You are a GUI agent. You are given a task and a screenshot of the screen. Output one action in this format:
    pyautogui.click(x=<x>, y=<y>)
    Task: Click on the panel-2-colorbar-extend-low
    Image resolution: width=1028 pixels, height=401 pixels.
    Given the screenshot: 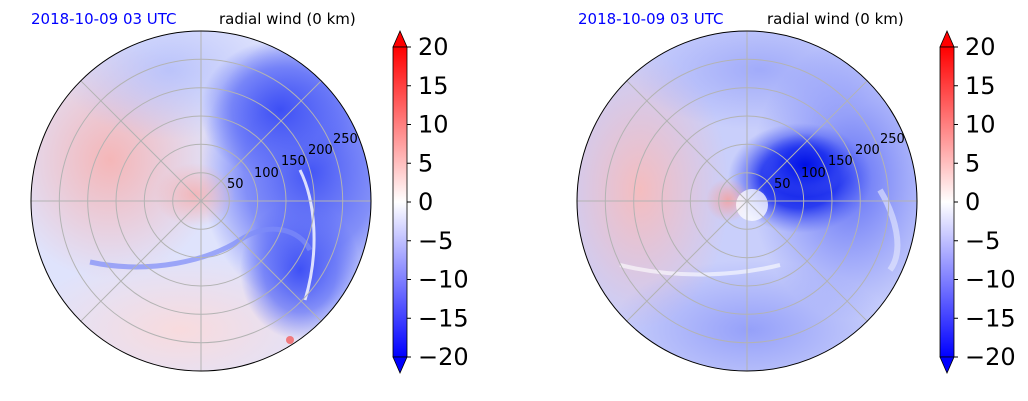 What is the action you would take?
    pyautogui.click(x=947, y=365)
    